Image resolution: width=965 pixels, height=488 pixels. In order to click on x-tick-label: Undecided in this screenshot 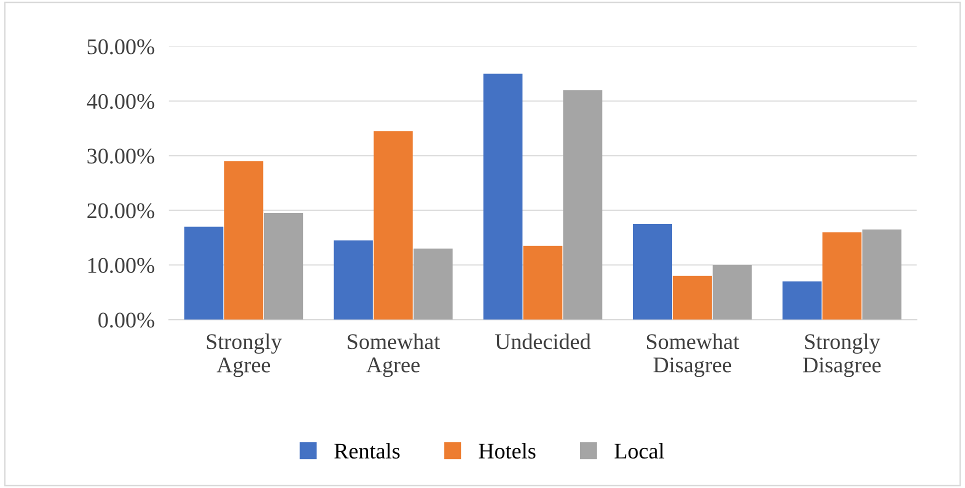, I will do `click(543, 342)`.